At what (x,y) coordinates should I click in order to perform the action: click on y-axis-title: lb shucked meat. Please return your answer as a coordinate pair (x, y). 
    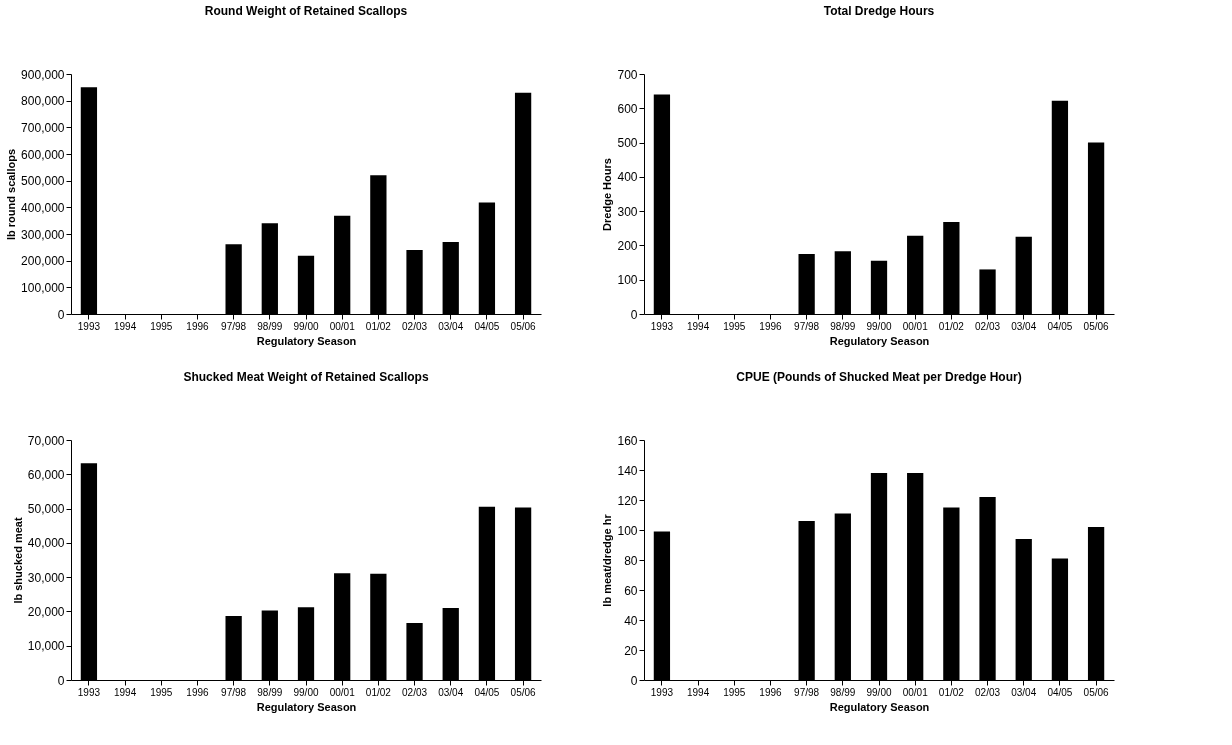
    Looking at the image, I should click on (17, 560).